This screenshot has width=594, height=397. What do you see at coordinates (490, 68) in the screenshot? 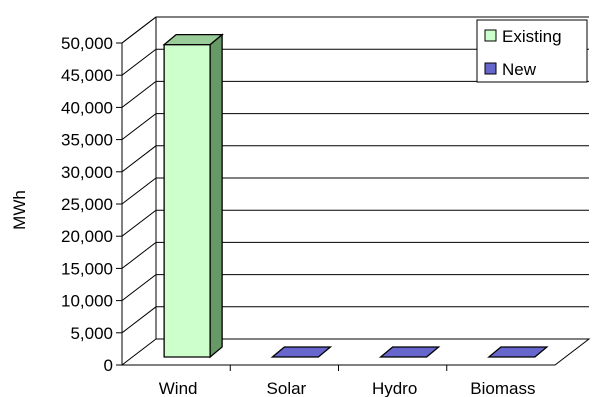
I see `legend-swatch-new` at bounding box center [490, 68].